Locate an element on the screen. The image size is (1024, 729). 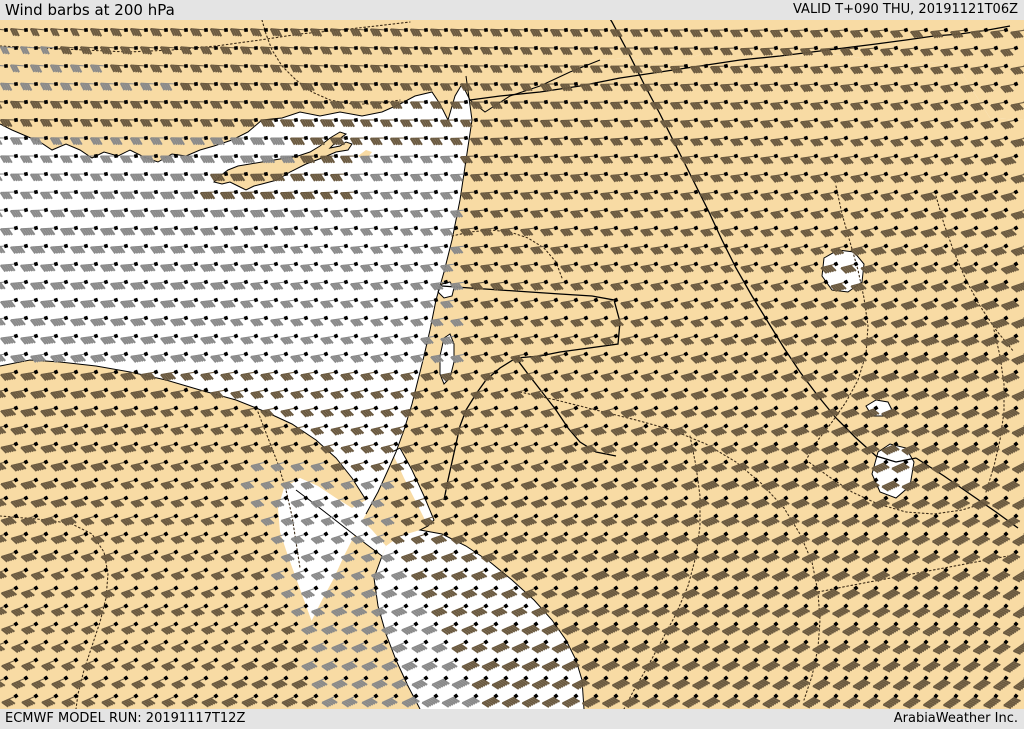
barb-shaft is located at coordinates (3, 65).